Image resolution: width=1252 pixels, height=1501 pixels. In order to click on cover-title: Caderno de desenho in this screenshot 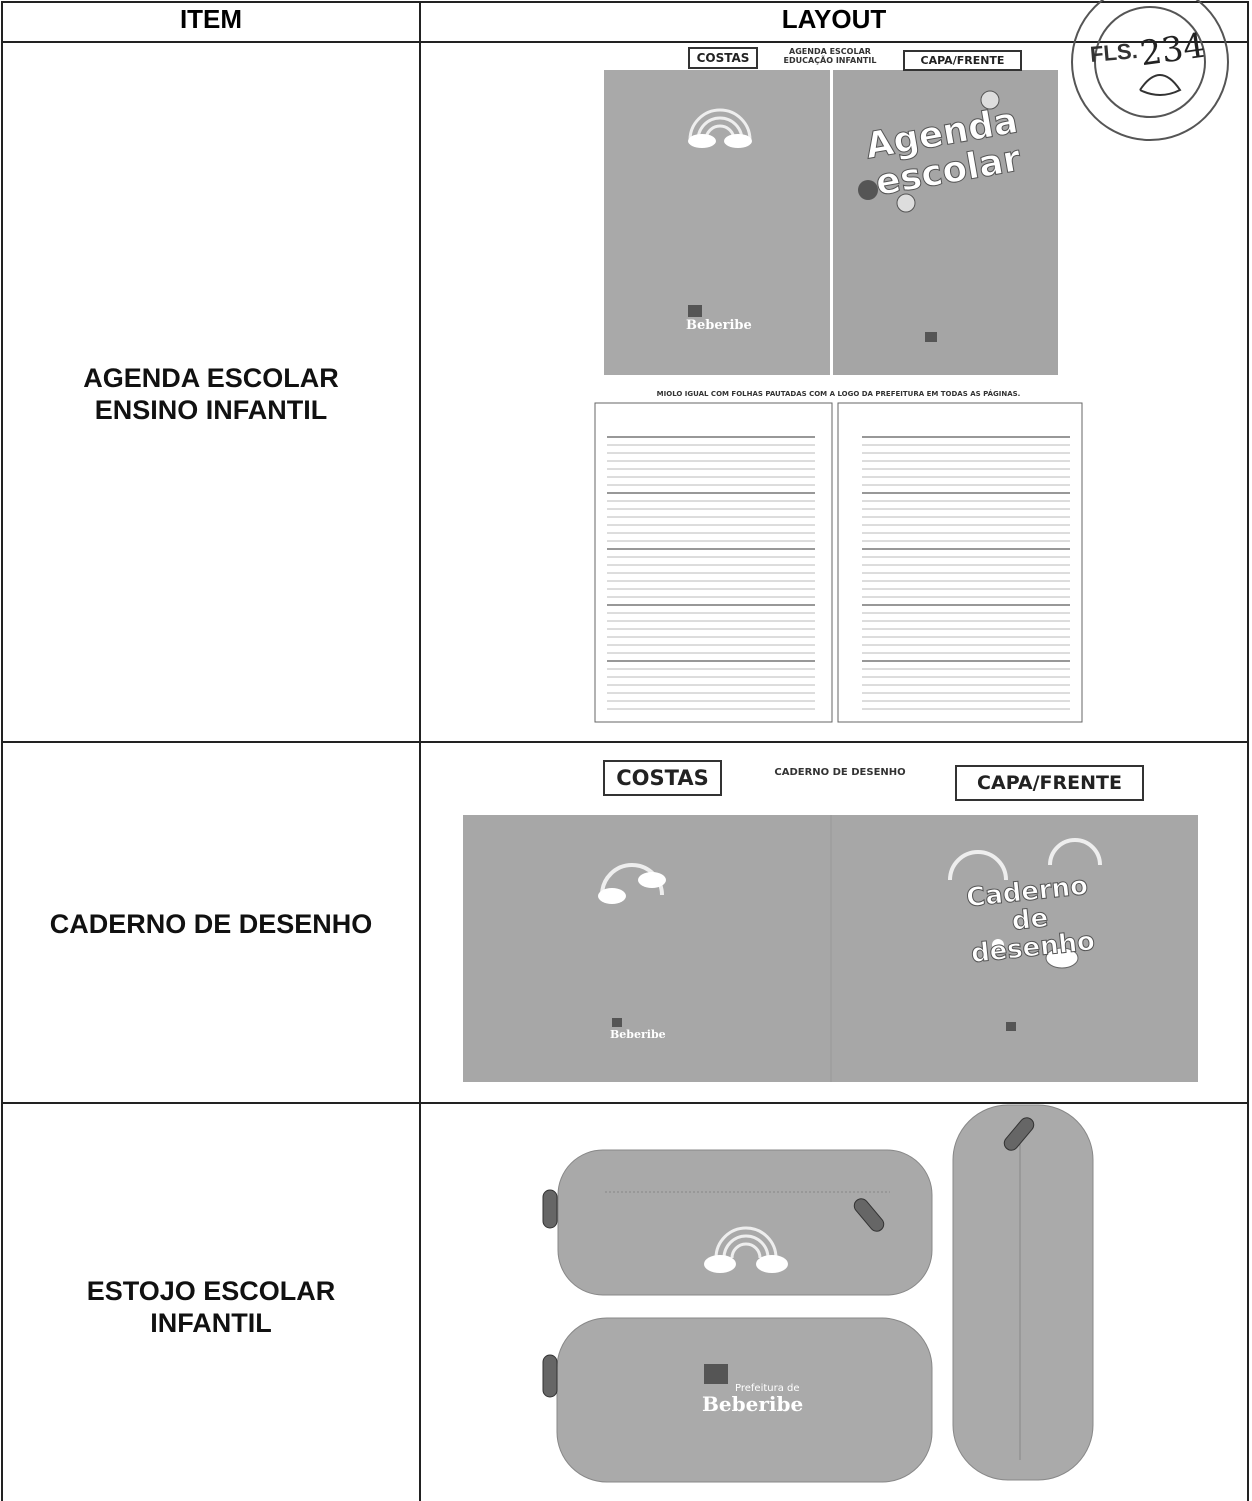, I will do `click(1030, 920)`.